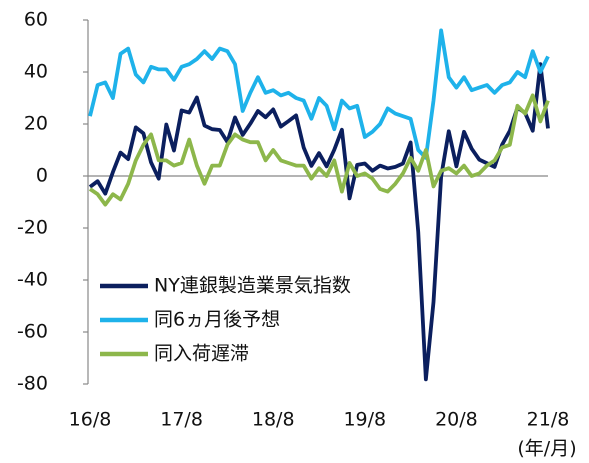 Image resolution: width=589 pixels, height=463 pixels. What do you see at coordinates (36, 124) in the screenshot?
I see `y-tick-label: 20` at bounding box center [36, 124].